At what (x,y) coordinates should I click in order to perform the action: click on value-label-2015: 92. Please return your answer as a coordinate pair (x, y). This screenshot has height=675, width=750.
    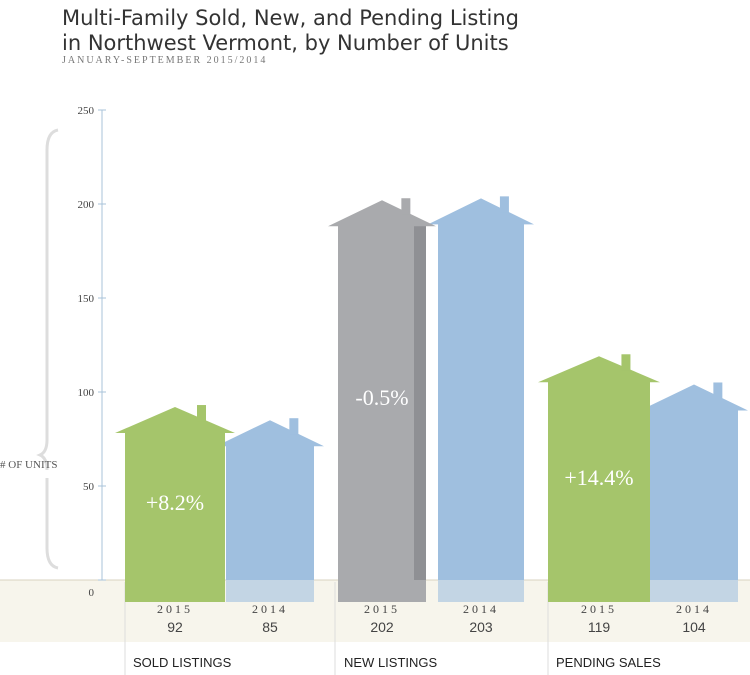
    Looking at the image, I should click on (175, 627).